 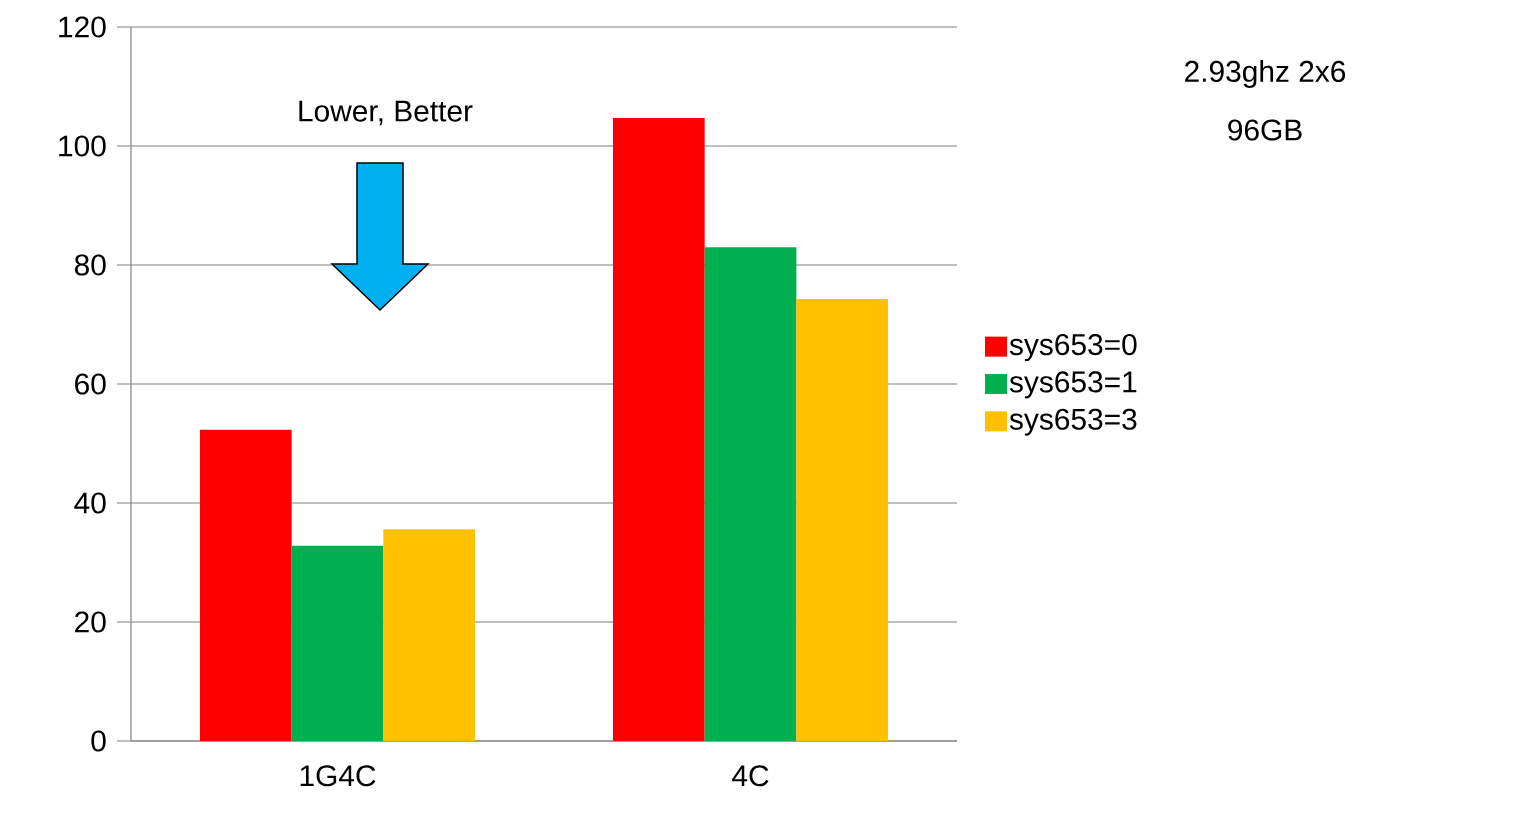 What do you see at coordinates (90, 622) in the screenshot?
I see `y-tick-label: 20` at bounding box center [90, 622].